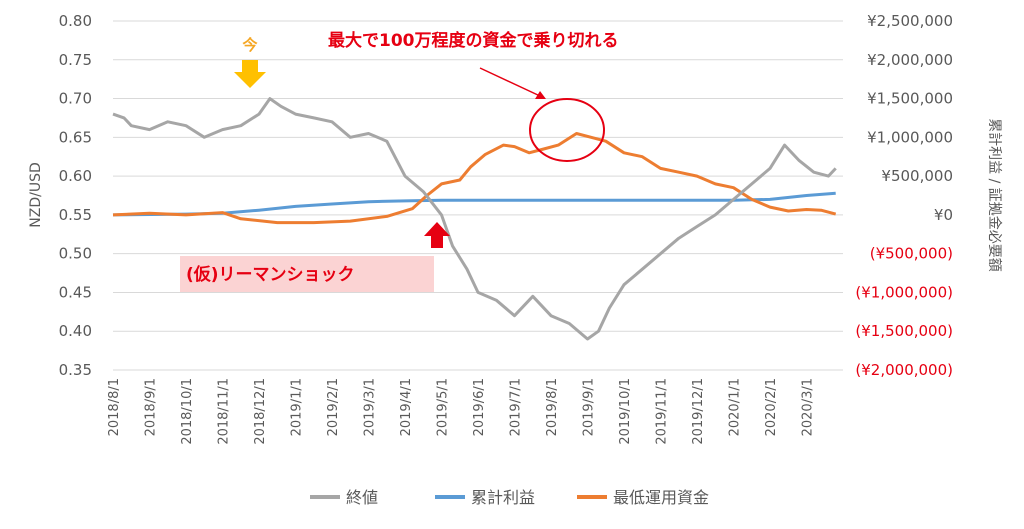 The height and width of the screenshot is (529, 1024). I want to click on legend: 終値 累計利益 最低運用資金, so click(509, 497).